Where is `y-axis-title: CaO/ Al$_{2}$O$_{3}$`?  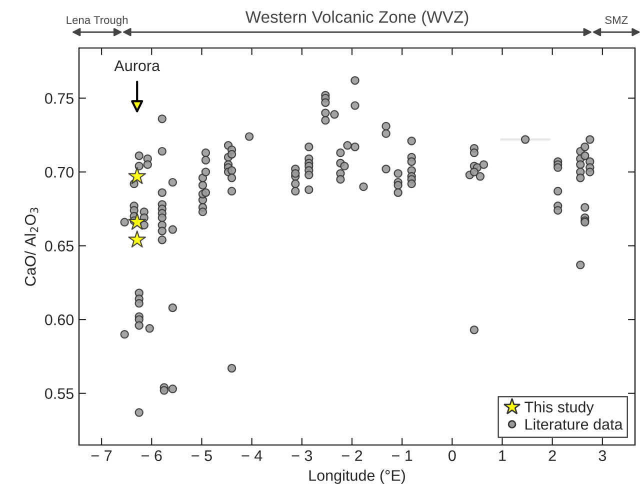
y-axis-title: CaO/ Al$_{2}$O$_{3}$ is located at coordinates (31, 247).